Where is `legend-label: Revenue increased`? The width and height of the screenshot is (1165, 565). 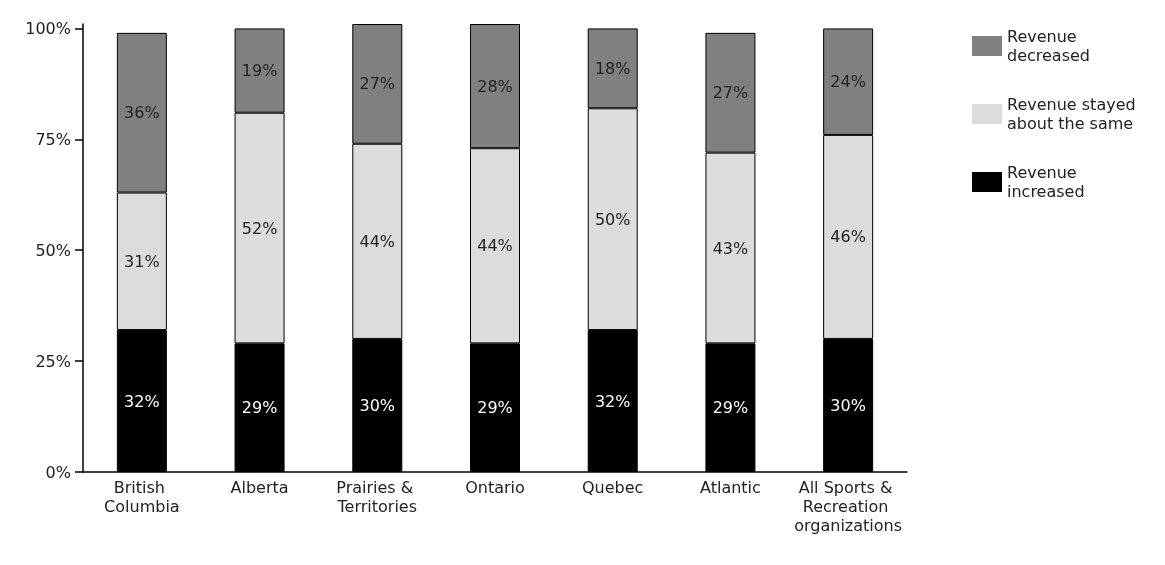
legend-label: Revenue increased is located at coordinates (1046, 182).